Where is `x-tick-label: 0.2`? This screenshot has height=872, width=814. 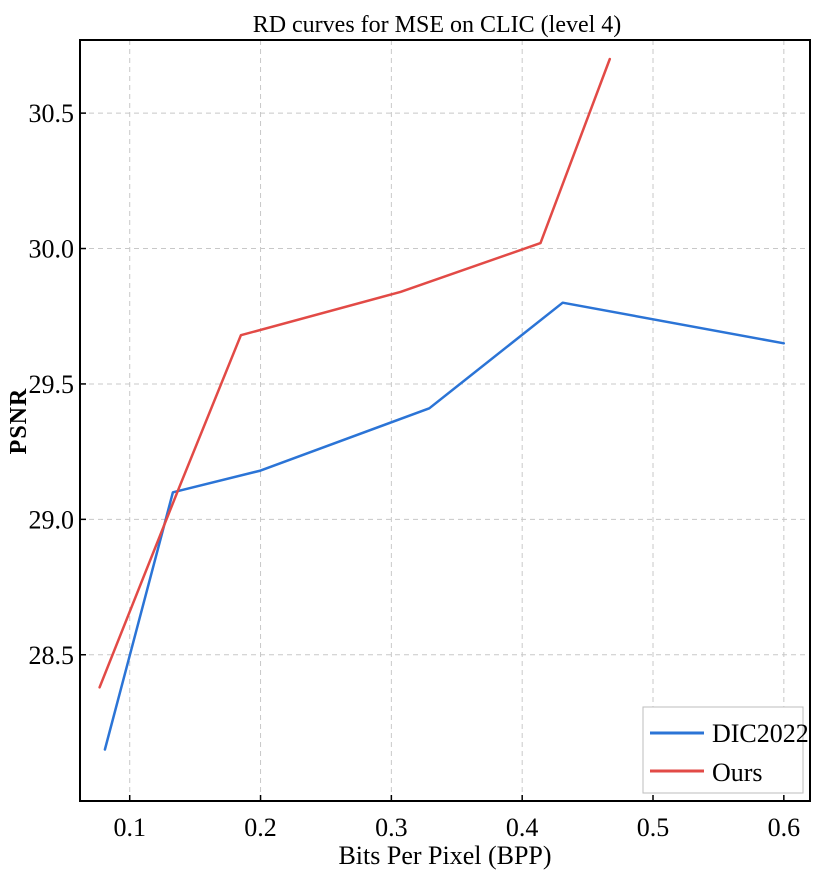
x-tick-label: 0.2 is located at coordinates (260, 827).